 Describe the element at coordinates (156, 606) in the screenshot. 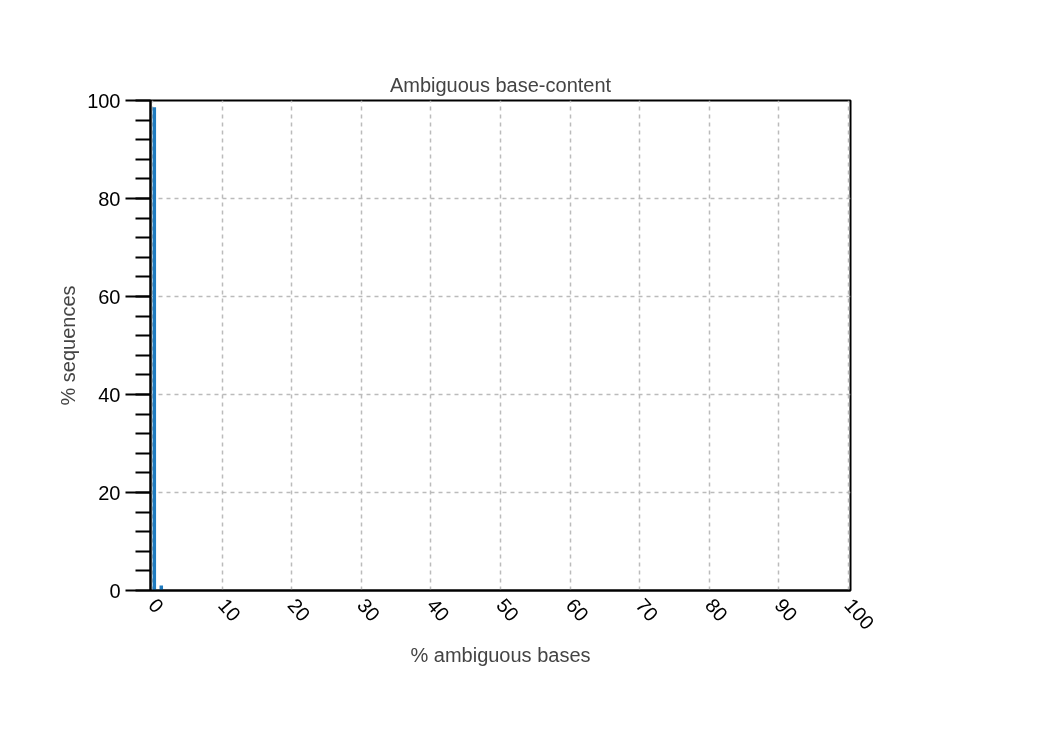

I see `x-tick-label: 0` at that location.